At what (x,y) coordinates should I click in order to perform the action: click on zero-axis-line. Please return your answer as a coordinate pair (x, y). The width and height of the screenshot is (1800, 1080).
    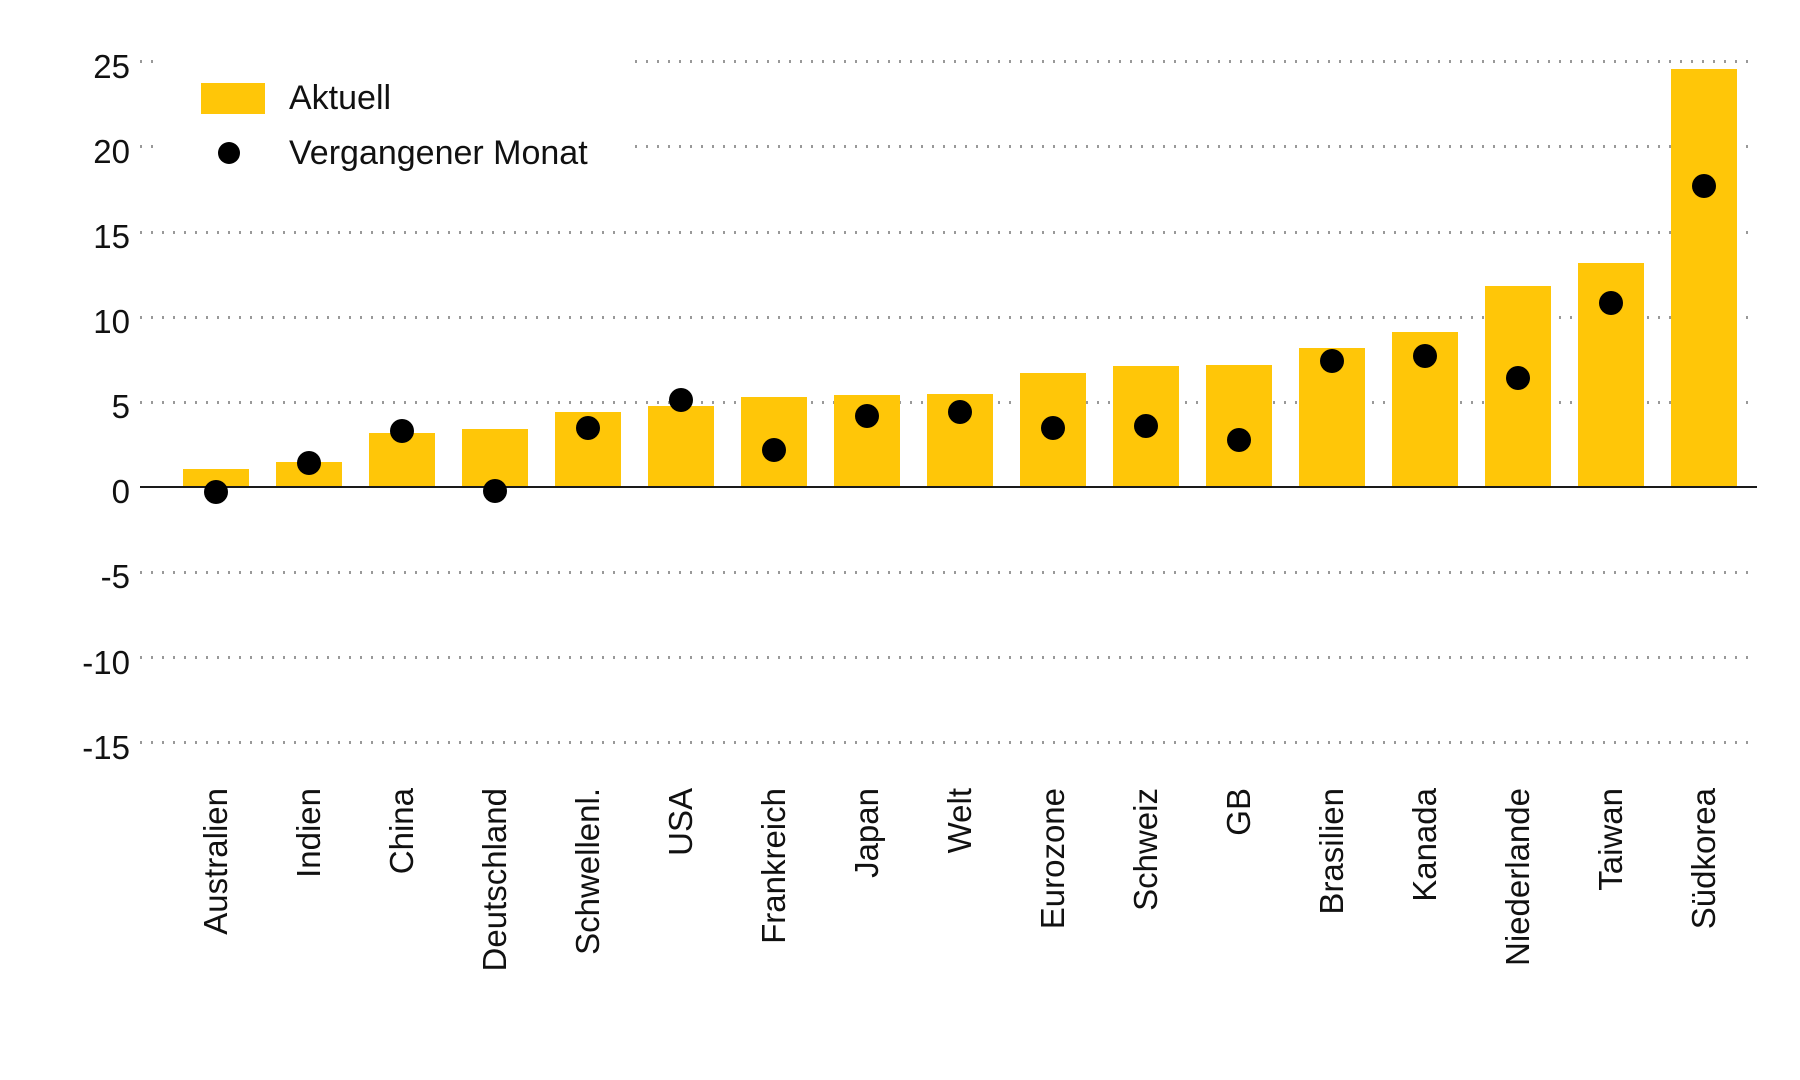
    Looking at the image, I should click on (948, 487).